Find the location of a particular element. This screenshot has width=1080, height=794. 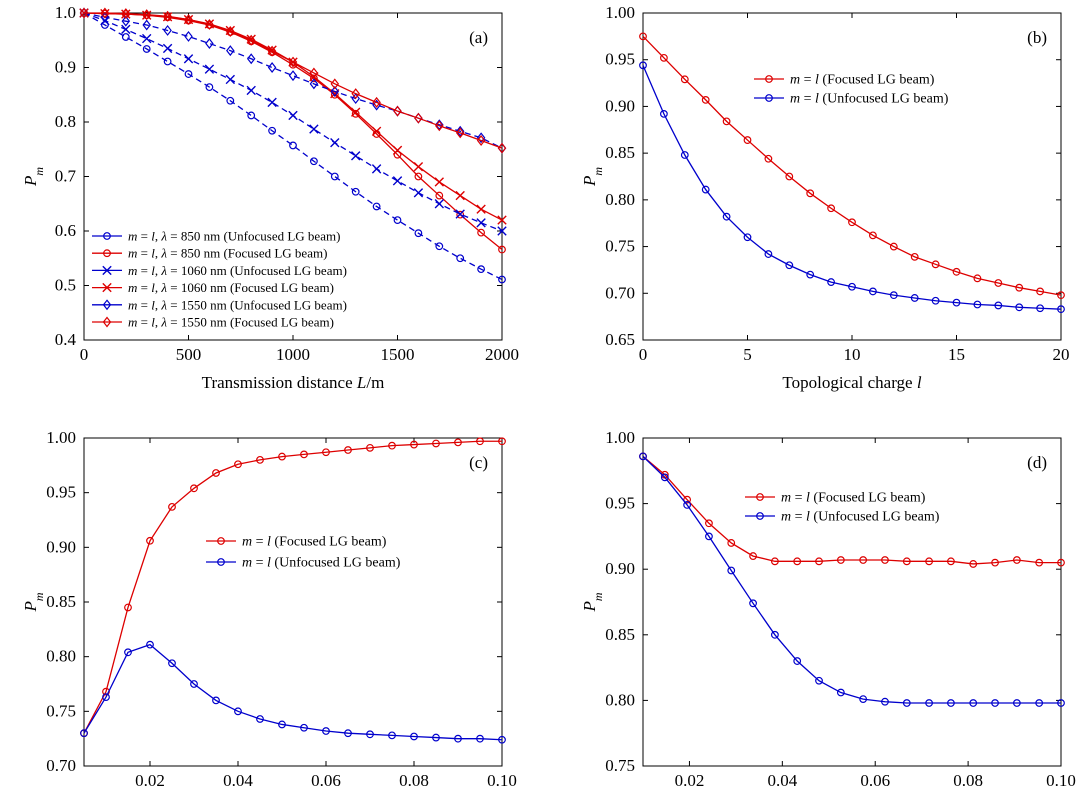

y-tick-label: 1.00 is located at coordinates (620, 437).